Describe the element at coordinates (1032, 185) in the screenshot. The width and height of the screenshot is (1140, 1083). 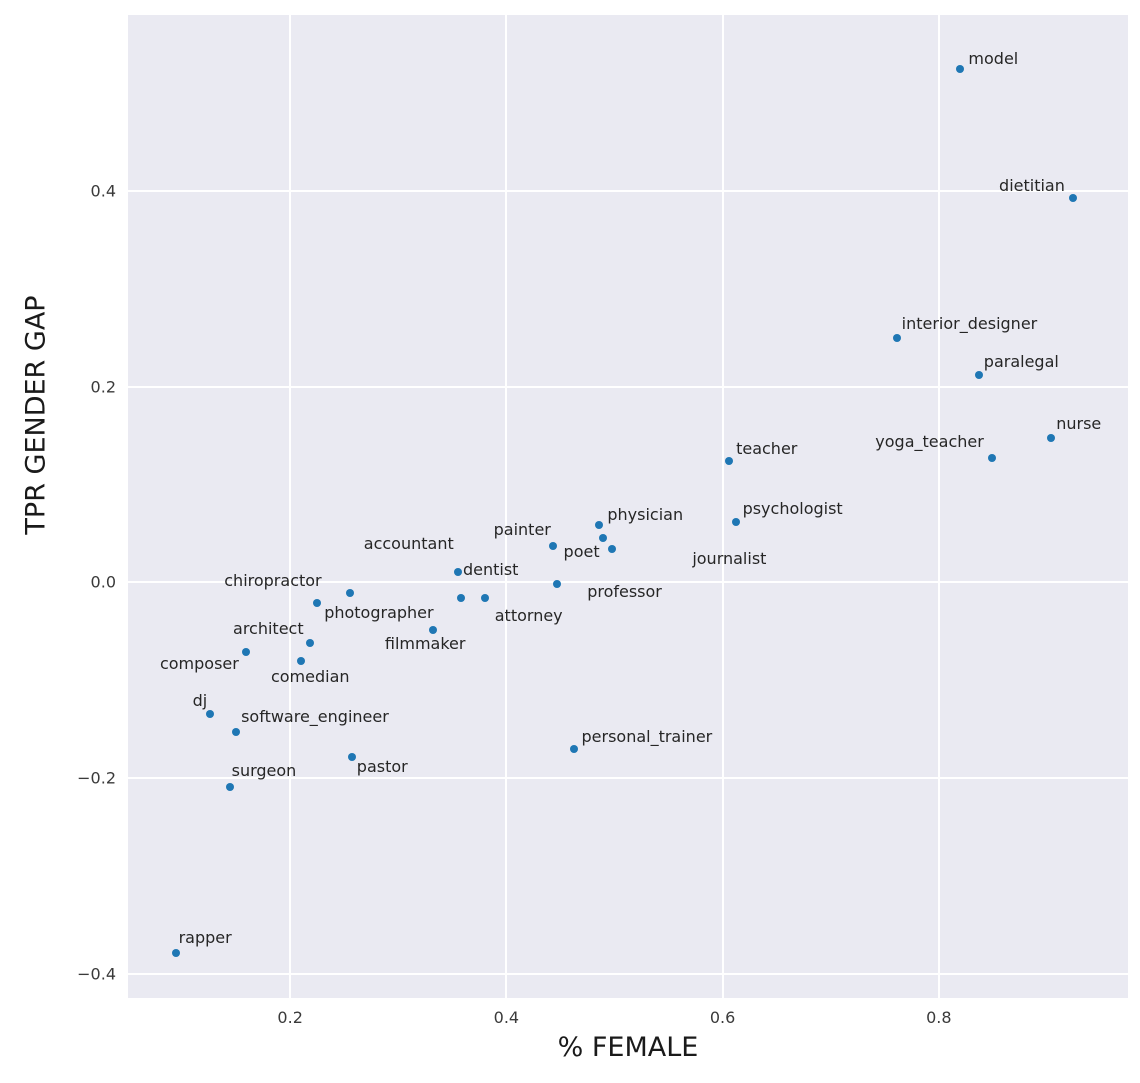
I see `point-label: dietitian` at that location.